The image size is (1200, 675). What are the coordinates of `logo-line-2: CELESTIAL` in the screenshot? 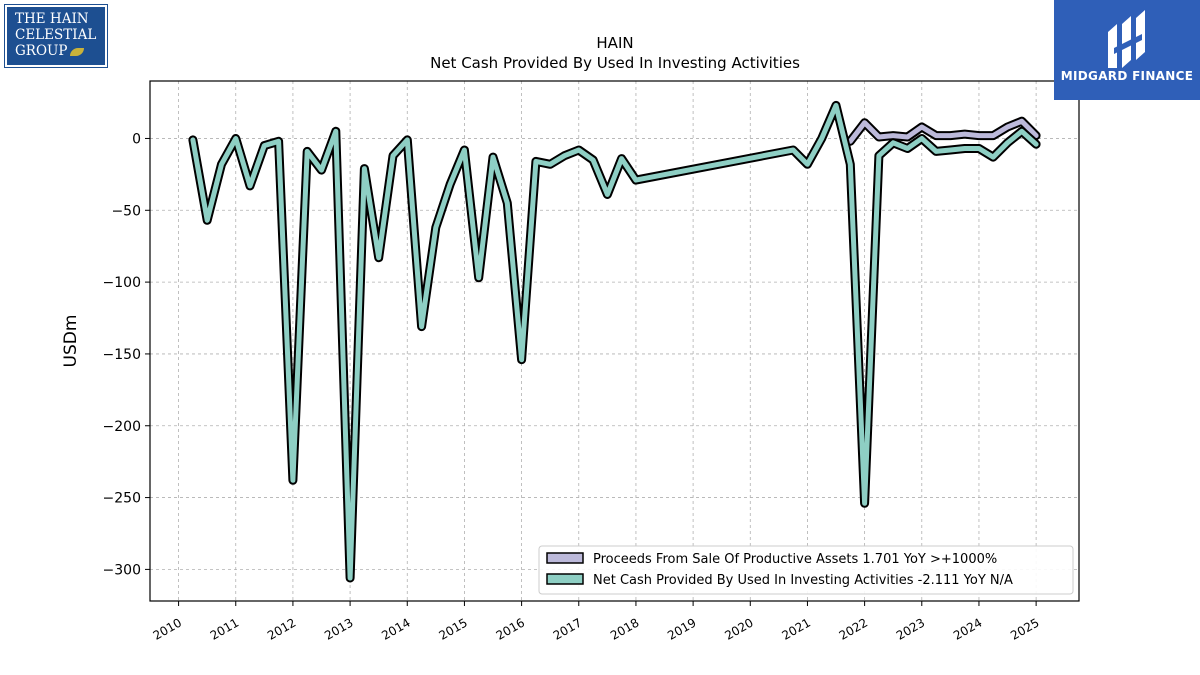 It's located at (56, 35).